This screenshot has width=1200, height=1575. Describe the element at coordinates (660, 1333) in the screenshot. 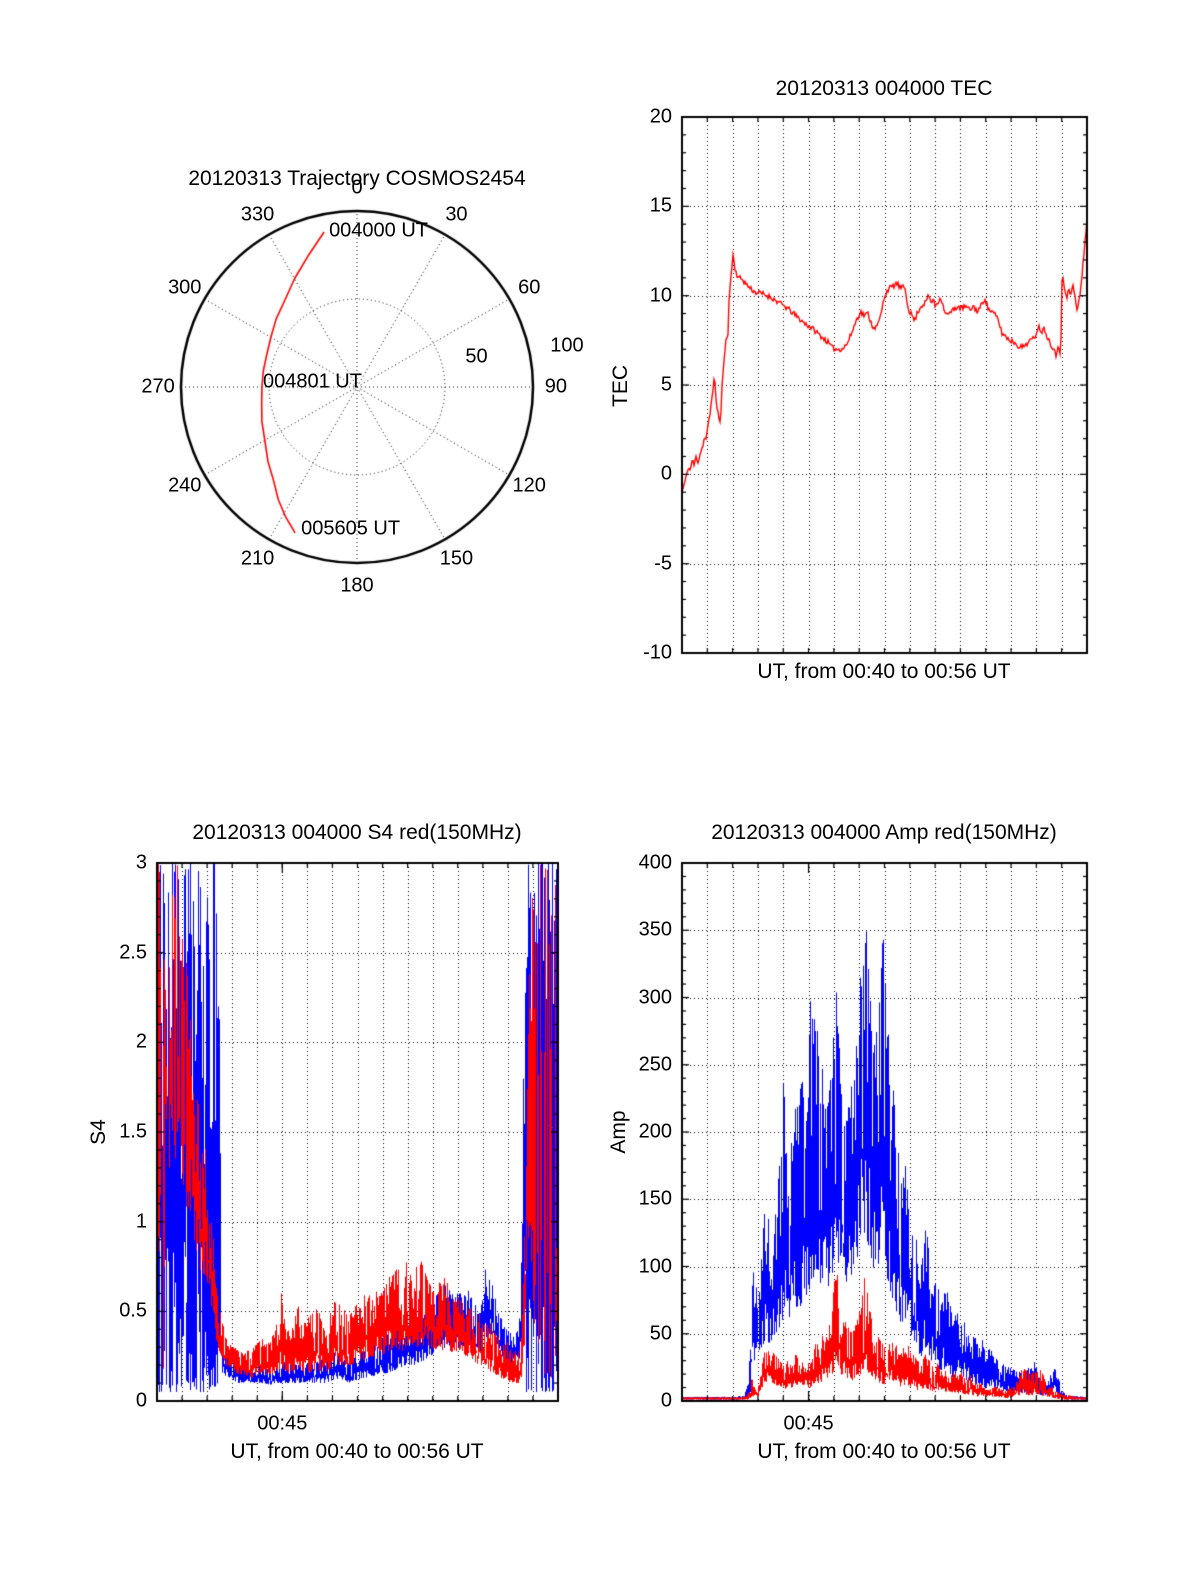

I see `y-tick-label: 50` at that location.